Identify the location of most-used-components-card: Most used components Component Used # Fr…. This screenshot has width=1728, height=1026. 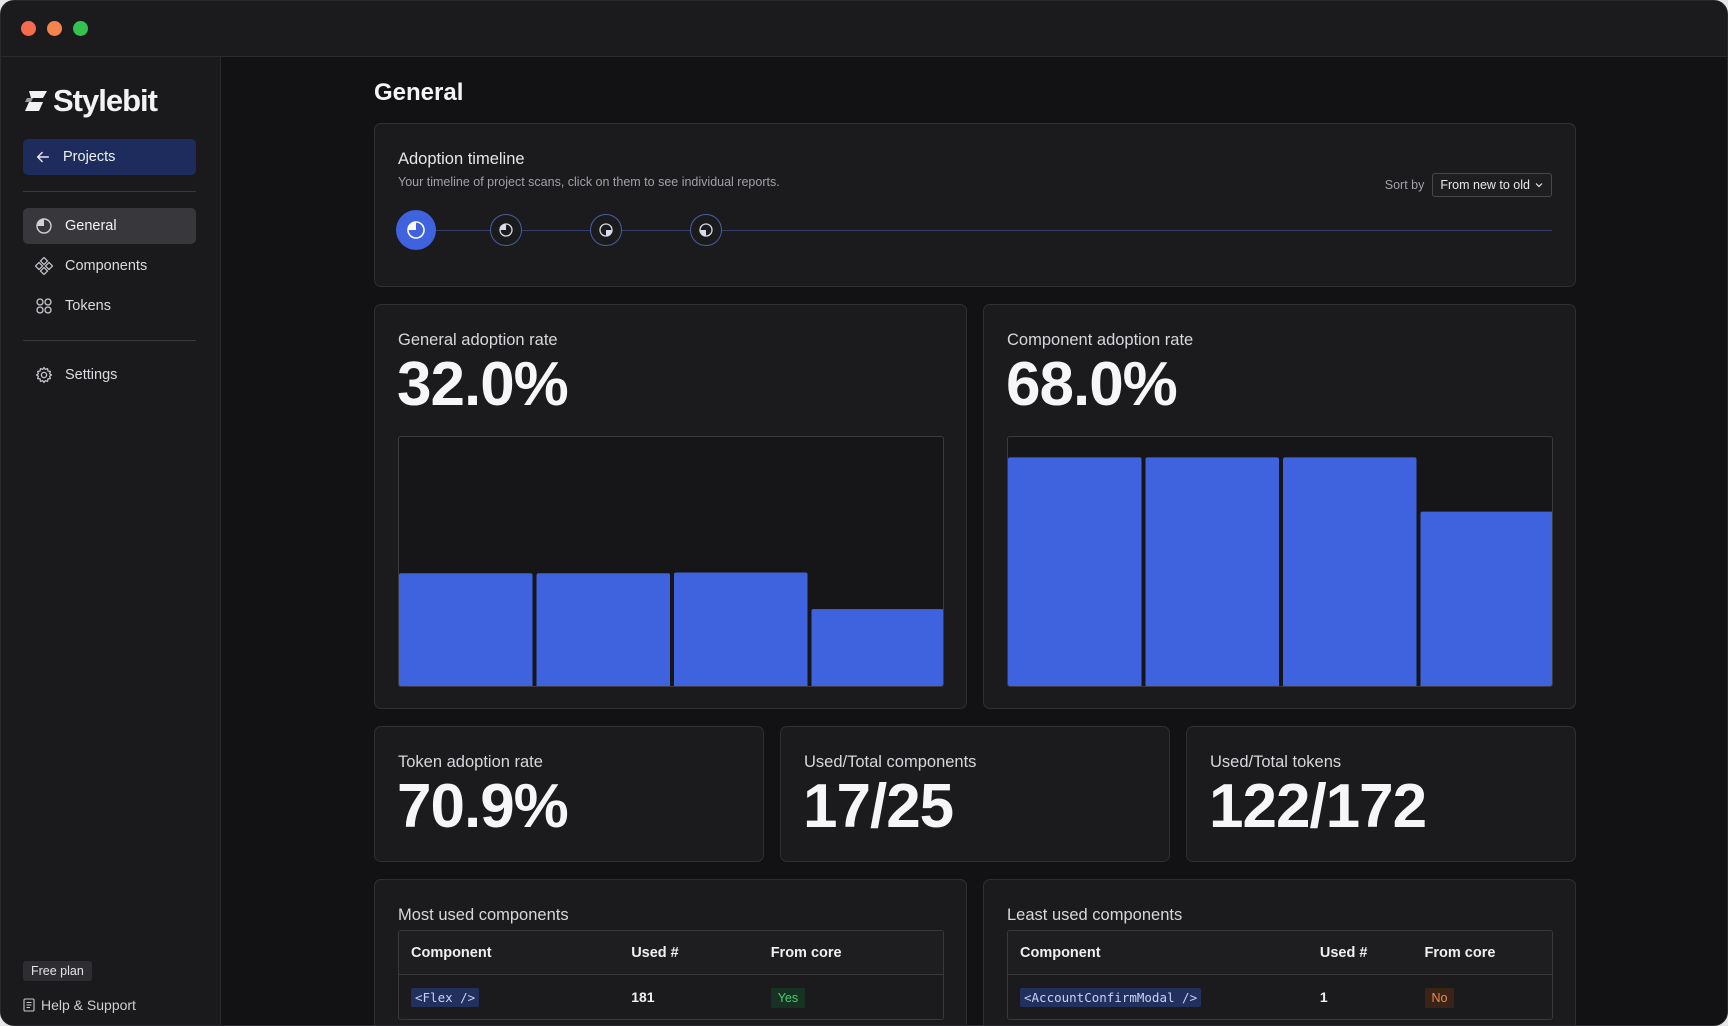
(670, 952).